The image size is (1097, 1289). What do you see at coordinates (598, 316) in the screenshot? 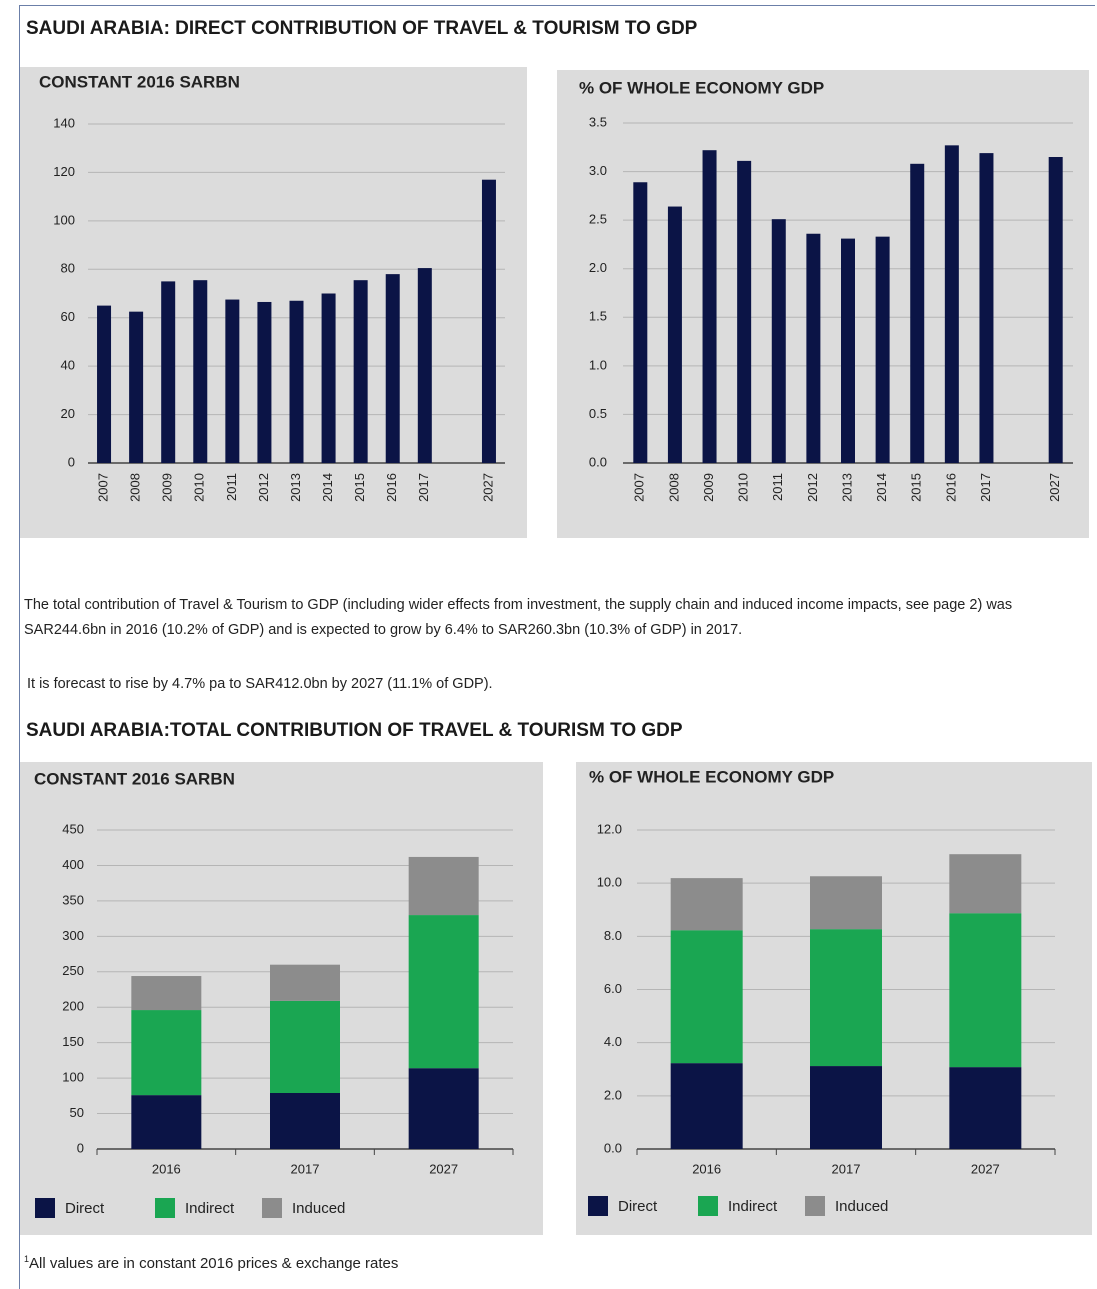
I see `y-tick-label: 1.5` at bounding box center [598, 316].